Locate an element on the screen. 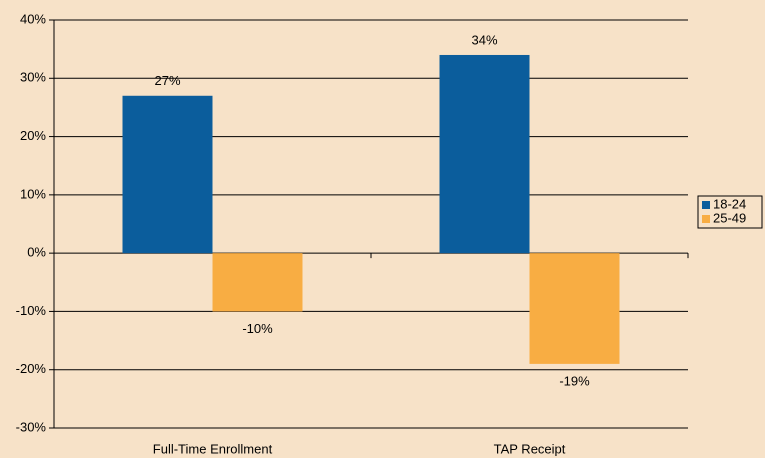 The height and width of the screenshot is (458, 765). y-tick-label: 10% is located at coordinates (33, 193).